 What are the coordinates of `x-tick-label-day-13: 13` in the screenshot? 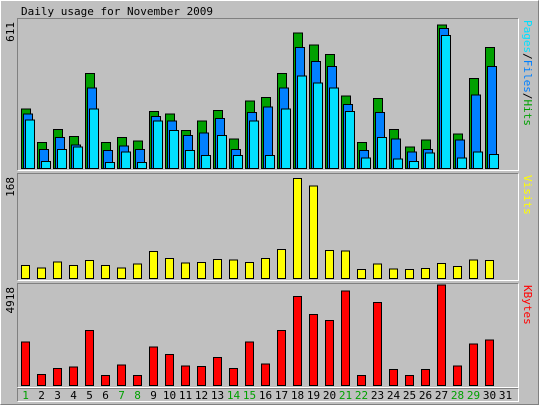 It's located at (217, 395).